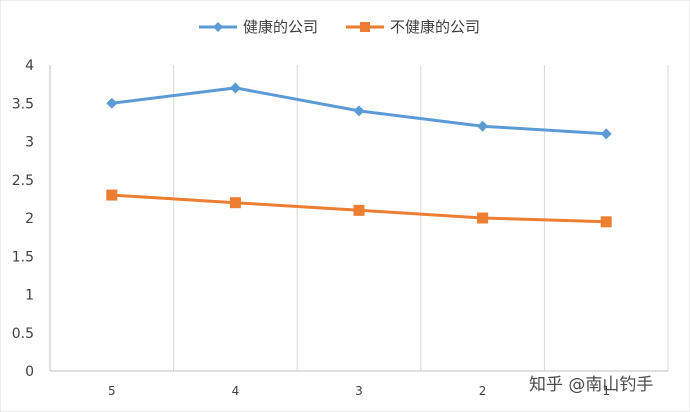  I want to click on x-axis-ticks: 5 4 3 2 1, so click(359, 391).